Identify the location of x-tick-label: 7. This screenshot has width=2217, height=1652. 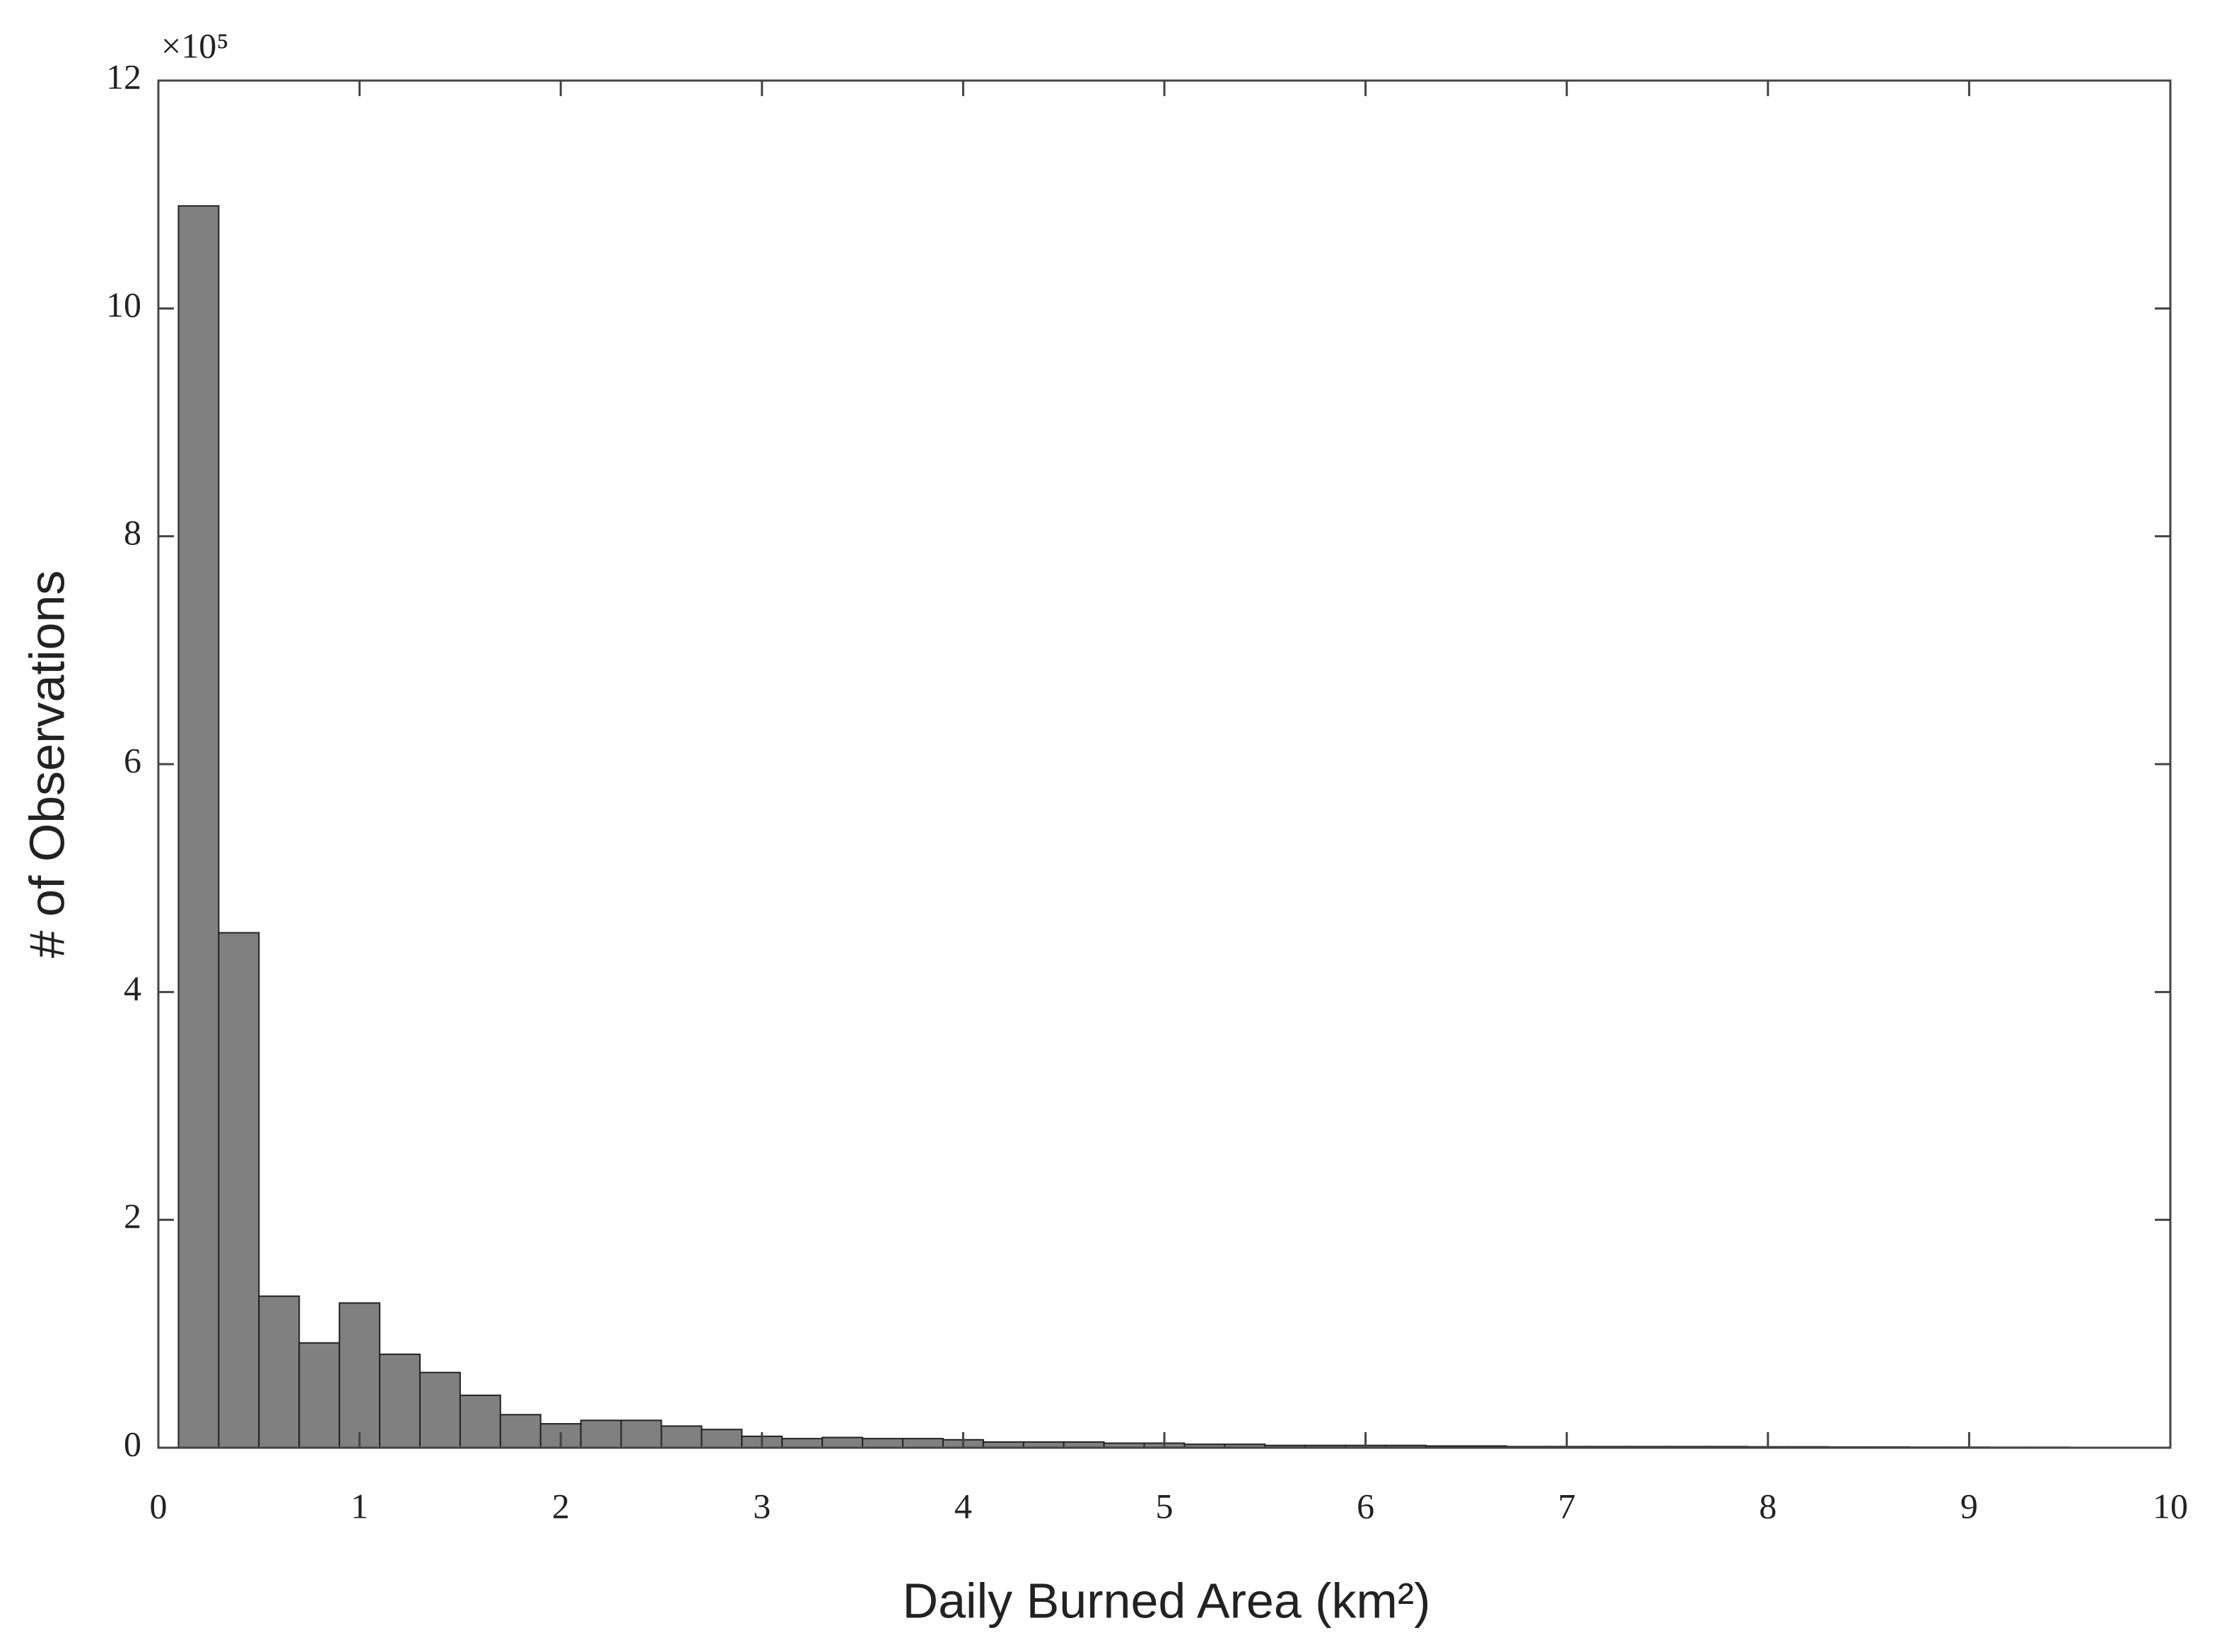
(1567, 1505).